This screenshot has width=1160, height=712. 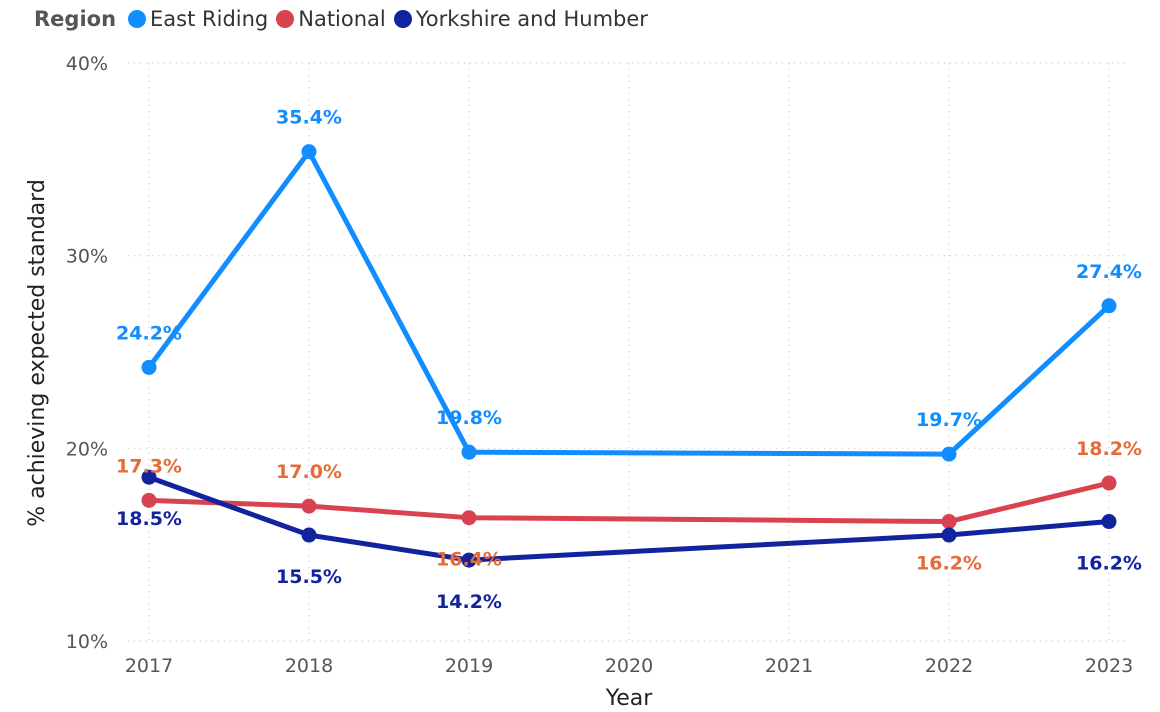 I want to click on data-label-yorkshire-and-humber: 14.2%, so click(x=469, y=602).